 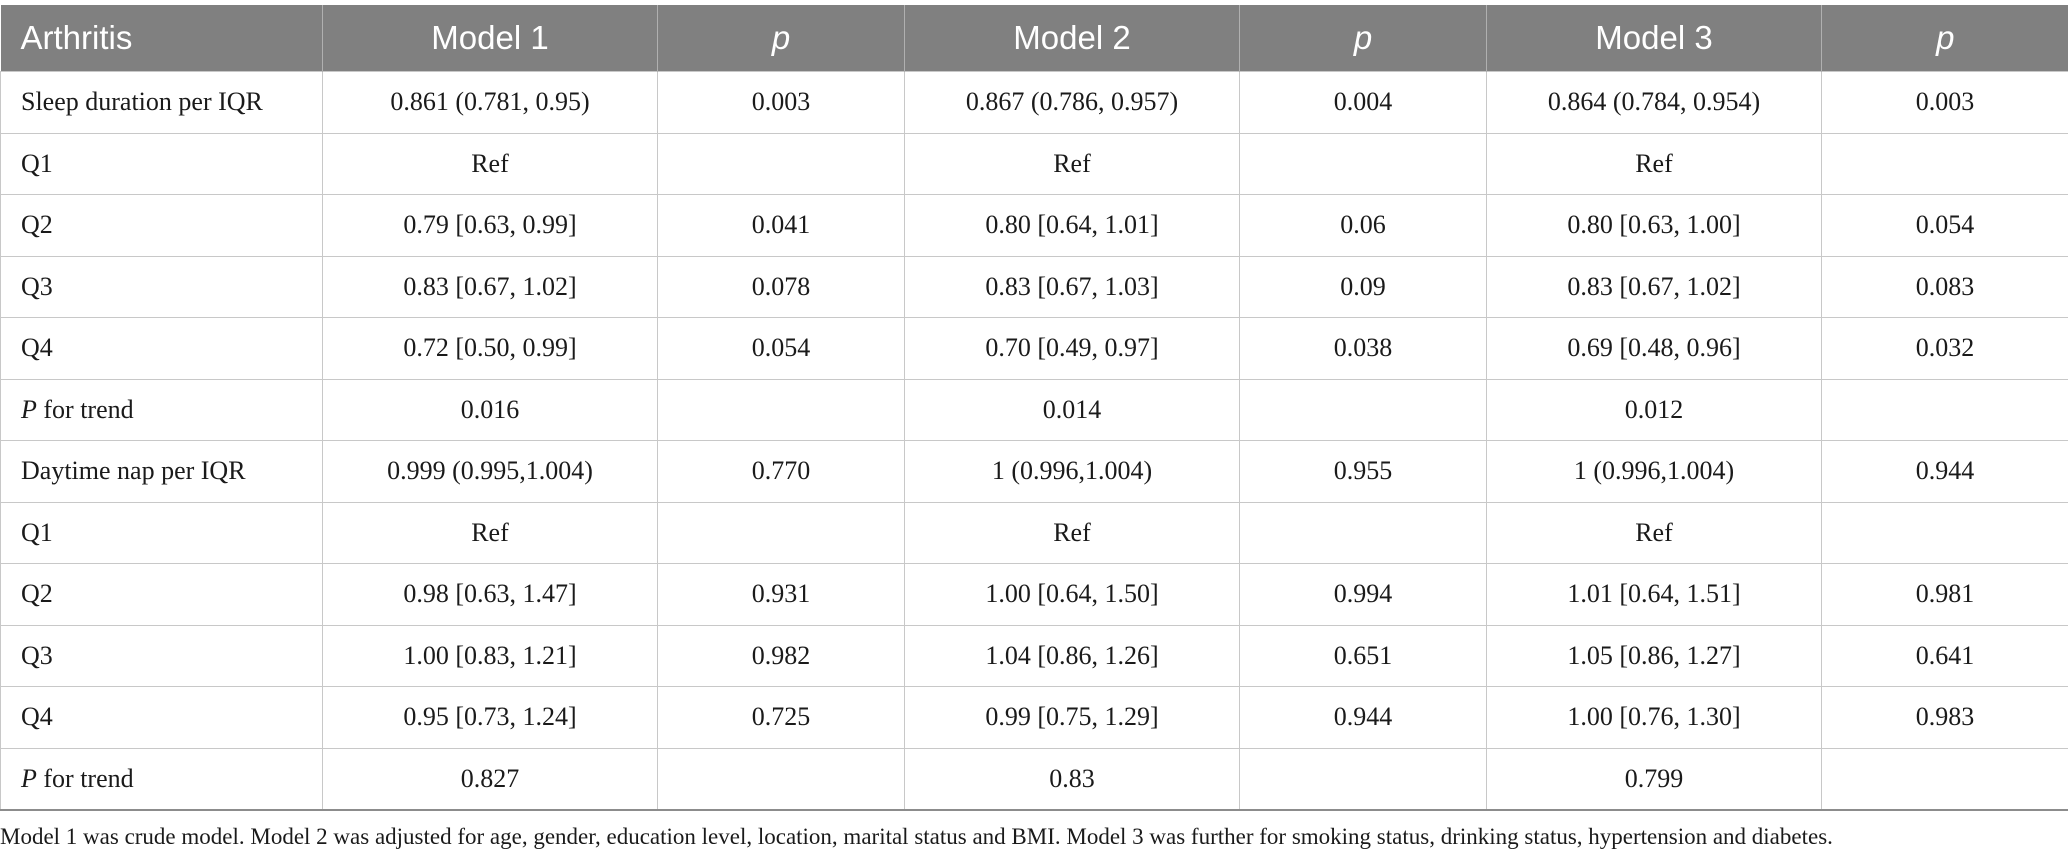 What do you see at coordinates (490, 102) in the screenshot?
I see `cell-model-1: 0.861 (0.781, 0.95)` at bounding box center [490, 102].